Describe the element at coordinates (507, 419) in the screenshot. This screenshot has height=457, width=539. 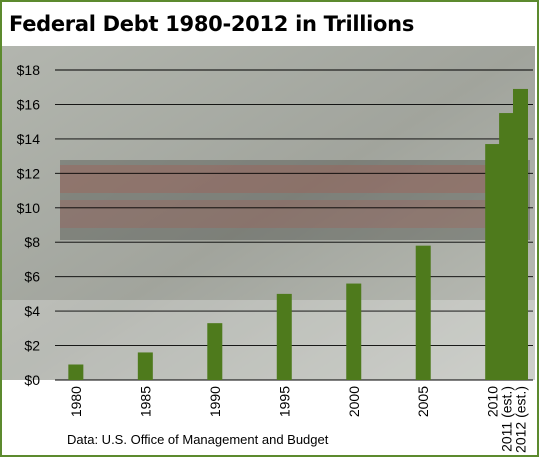
I see `x-tick-label: 2011 (est.)` at that location.